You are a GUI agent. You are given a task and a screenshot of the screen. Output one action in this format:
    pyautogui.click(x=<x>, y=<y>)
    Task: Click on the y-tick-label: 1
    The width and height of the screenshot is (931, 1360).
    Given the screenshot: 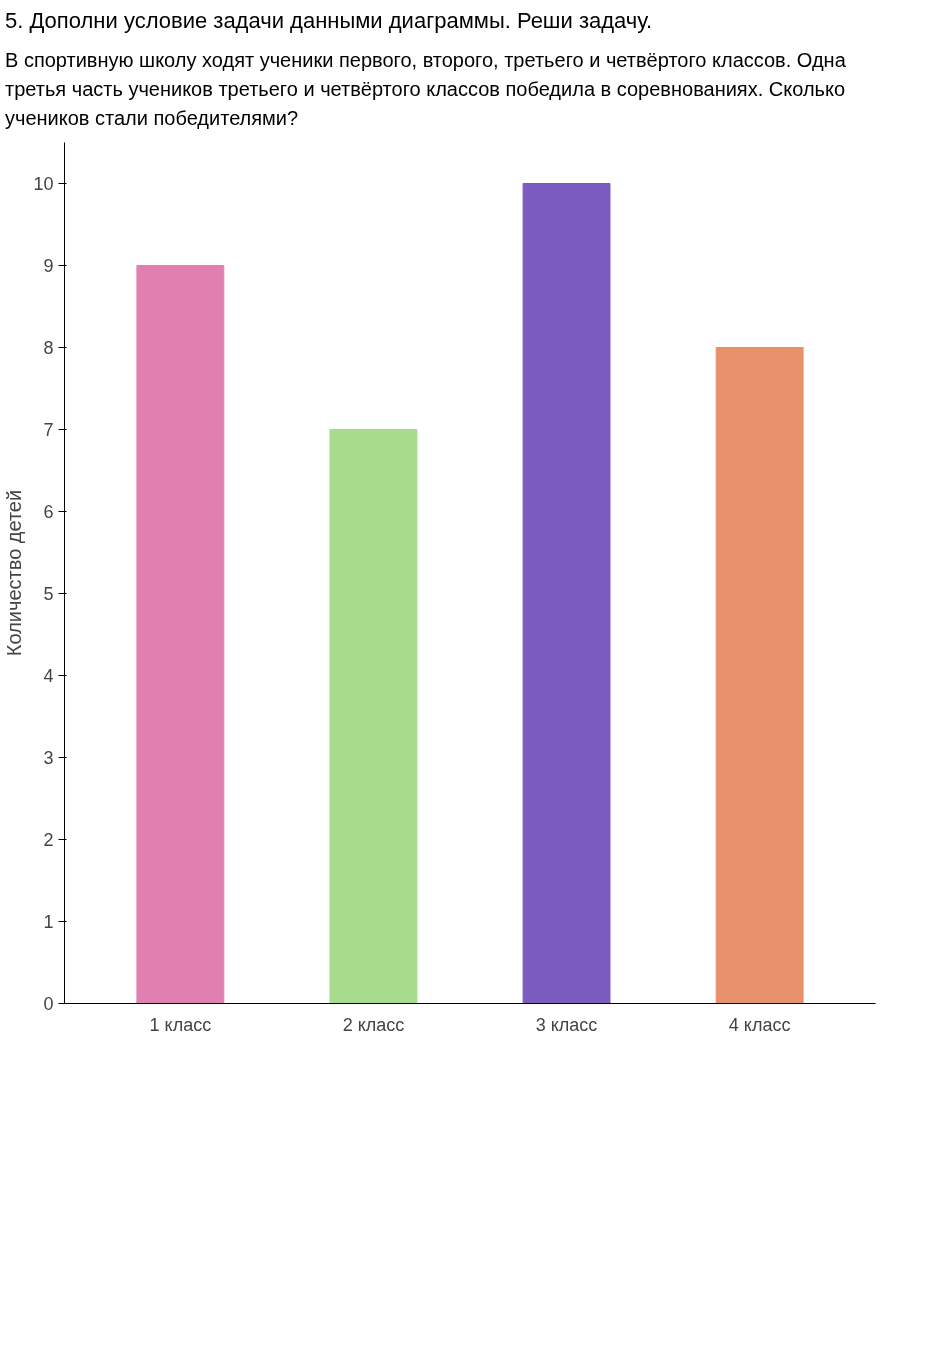 What is the action you would take?
    pyautogui.click(x=48, y=922)
    